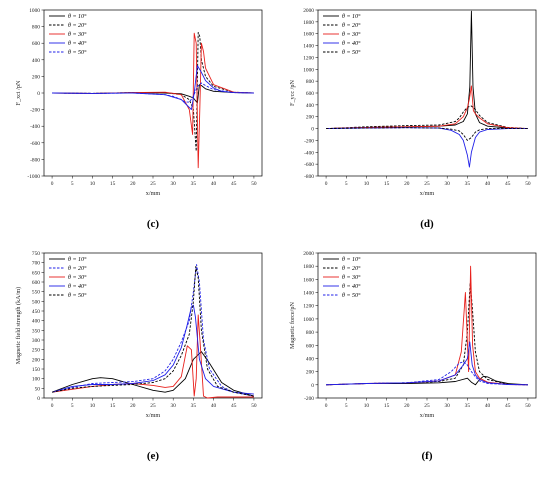 The height and width of the screenshot is (479, 550). I want to click on panel-label: (c), so click(153, 224).